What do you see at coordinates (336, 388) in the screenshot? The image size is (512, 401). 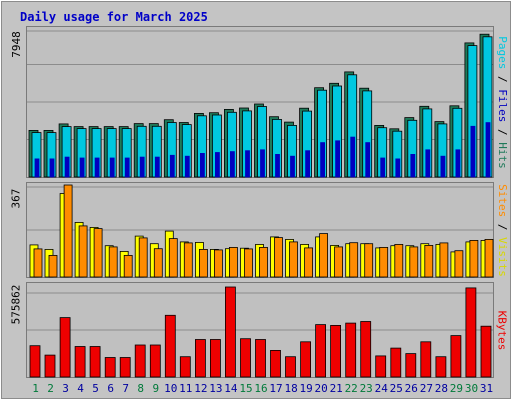 I see `day-label-21: 21` at bounding box center [336, 388].